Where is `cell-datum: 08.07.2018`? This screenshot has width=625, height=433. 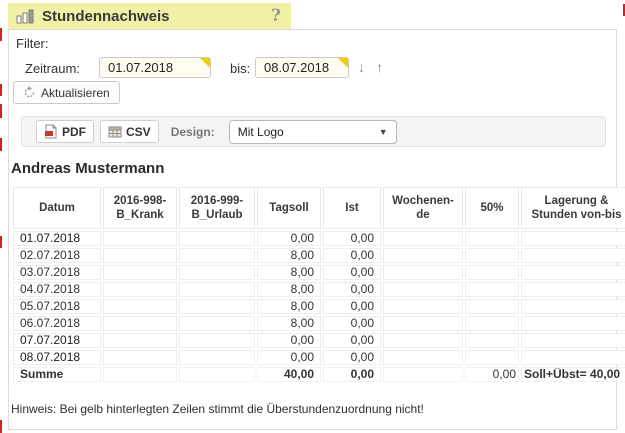
cell-datum: 08.07.2018 is located at coordinates (57, 357).